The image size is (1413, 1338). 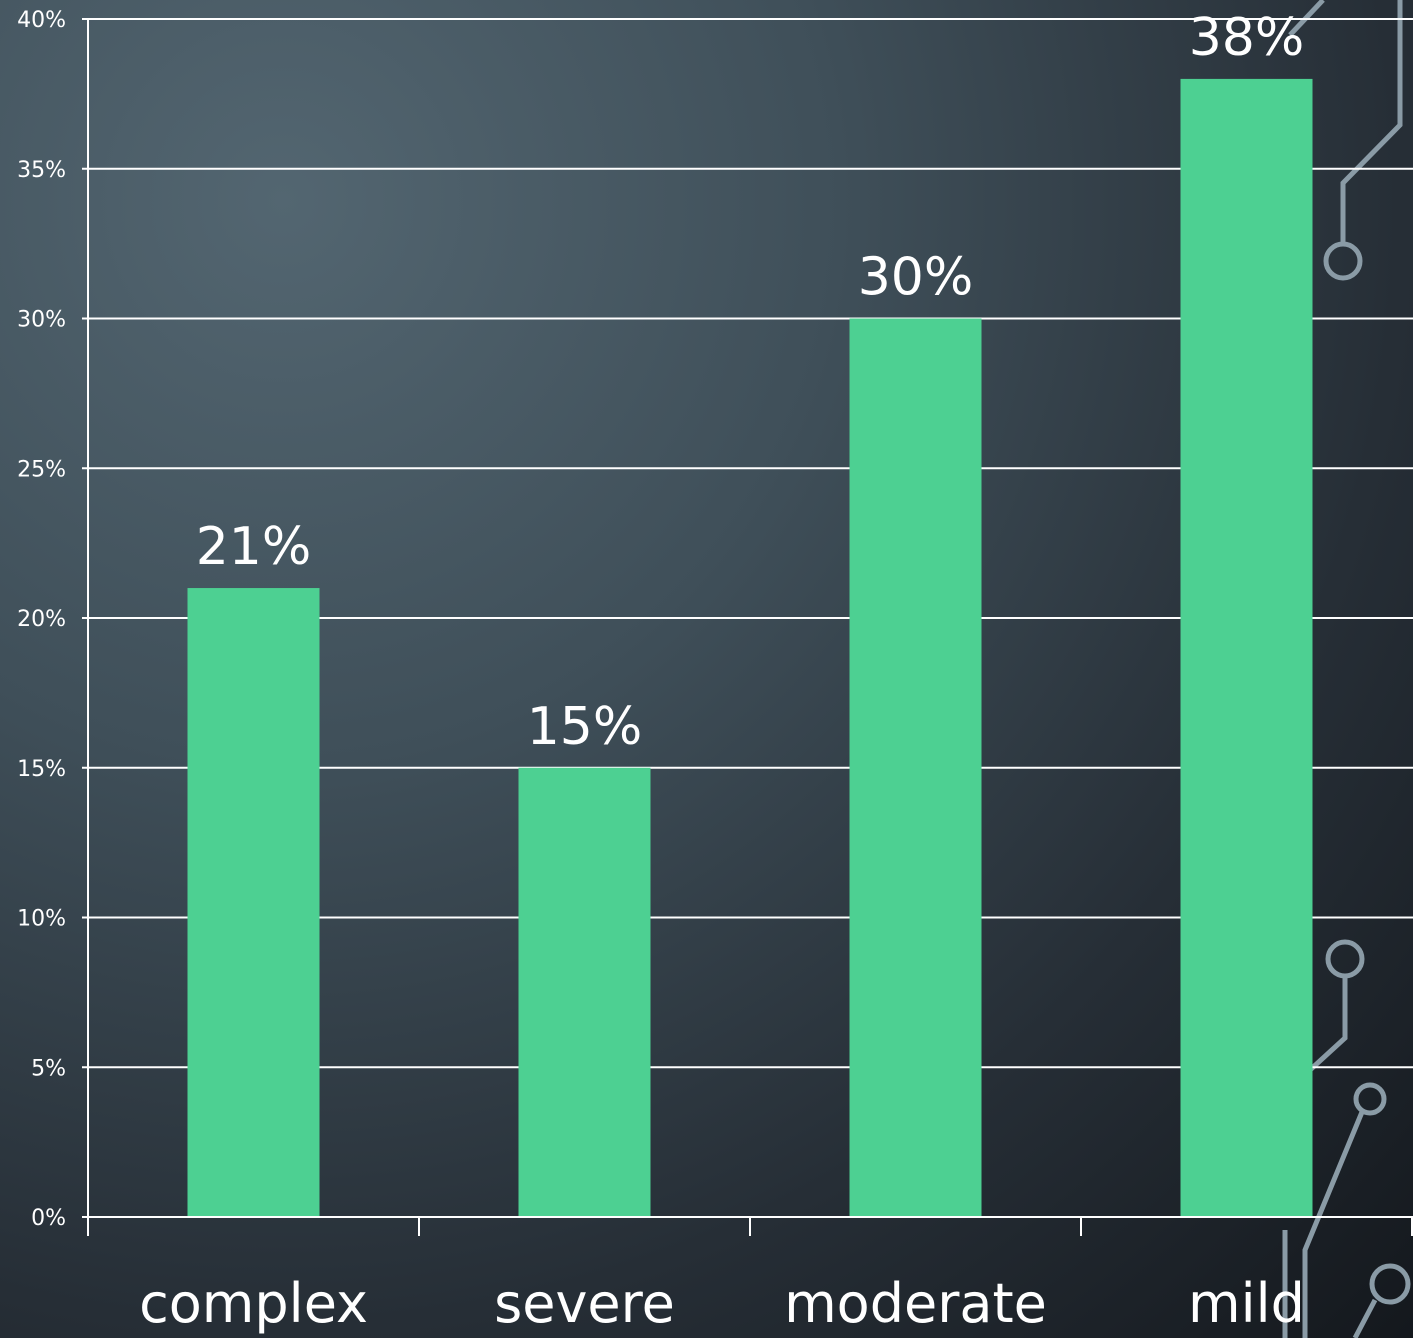 What do you see at coordinates (41, 619) in the screenshot?
I see `y-tick-label: 20%` at bounding box center [41, 619].